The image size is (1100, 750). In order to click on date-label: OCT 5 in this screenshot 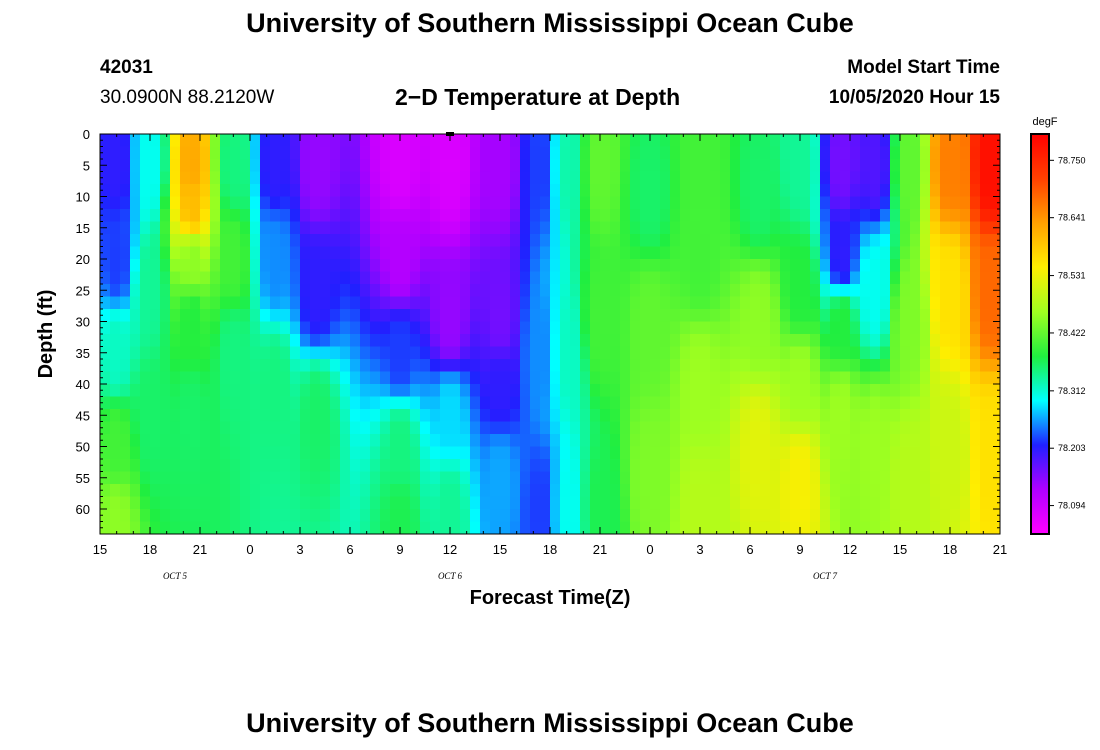, I will do `click(175, 576)`.